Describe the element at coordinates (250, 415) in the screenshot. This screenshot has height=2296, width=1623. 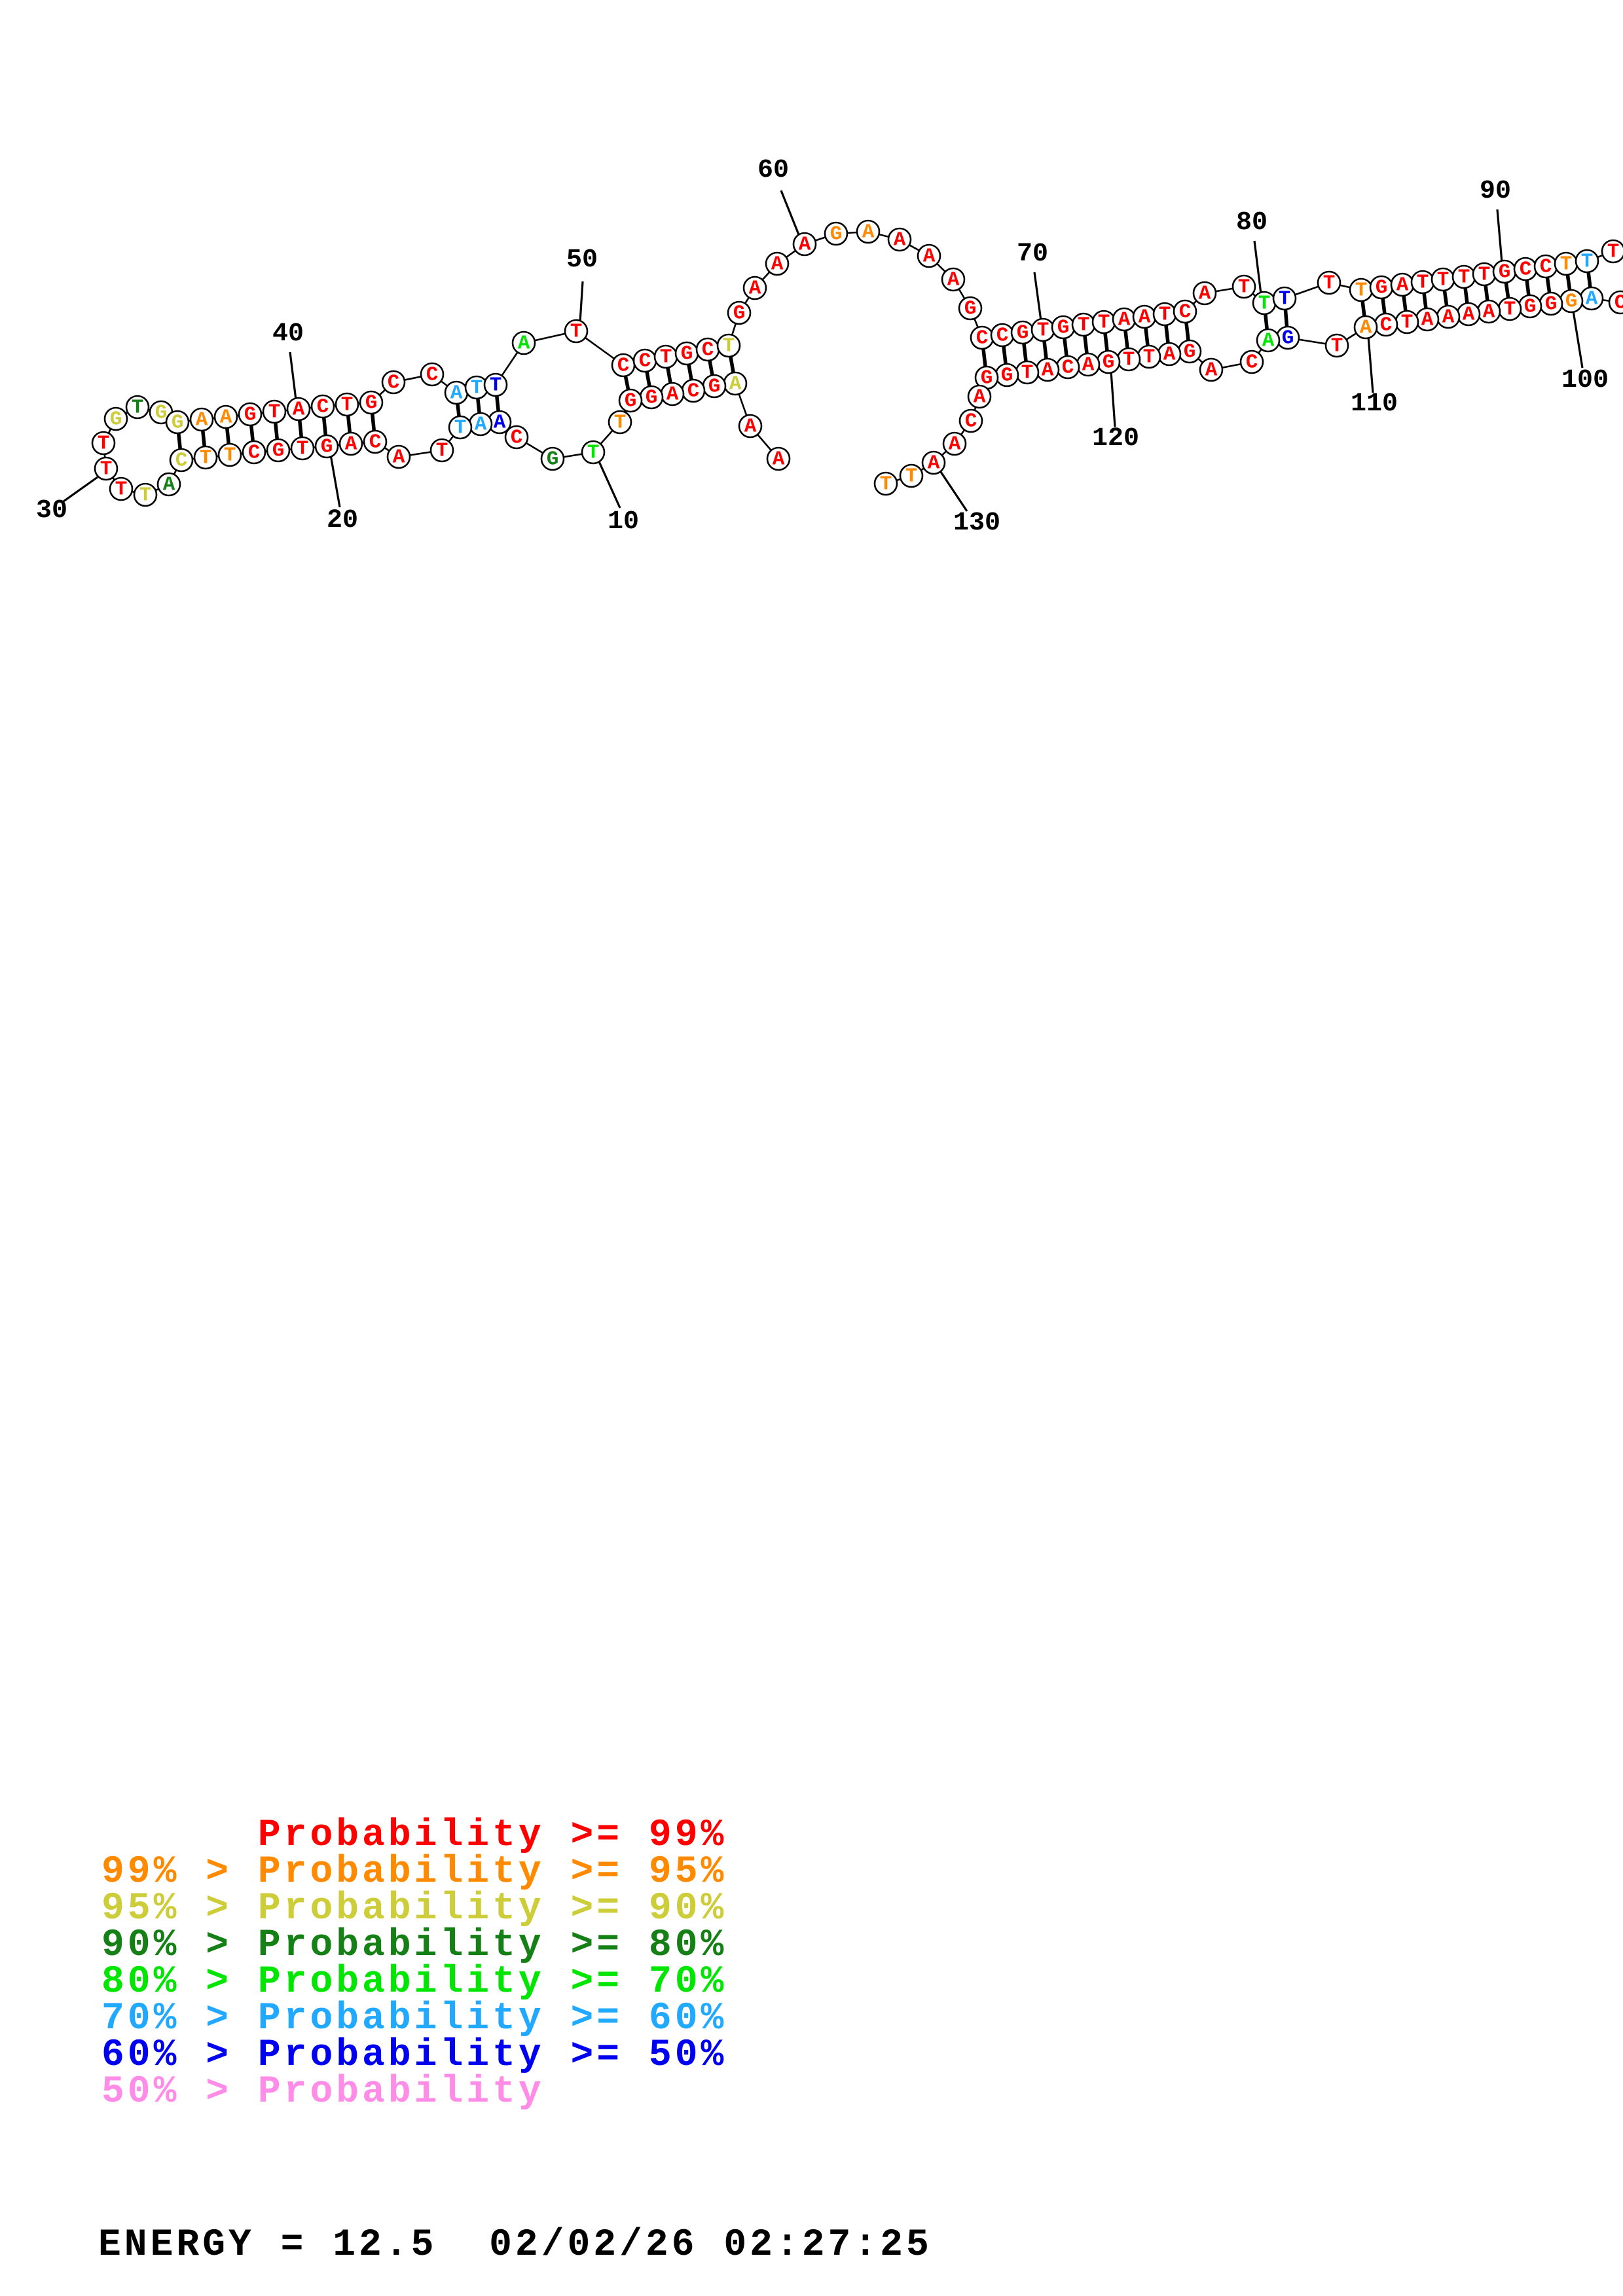
I see `nucleotide-letter-38: G` at that location.